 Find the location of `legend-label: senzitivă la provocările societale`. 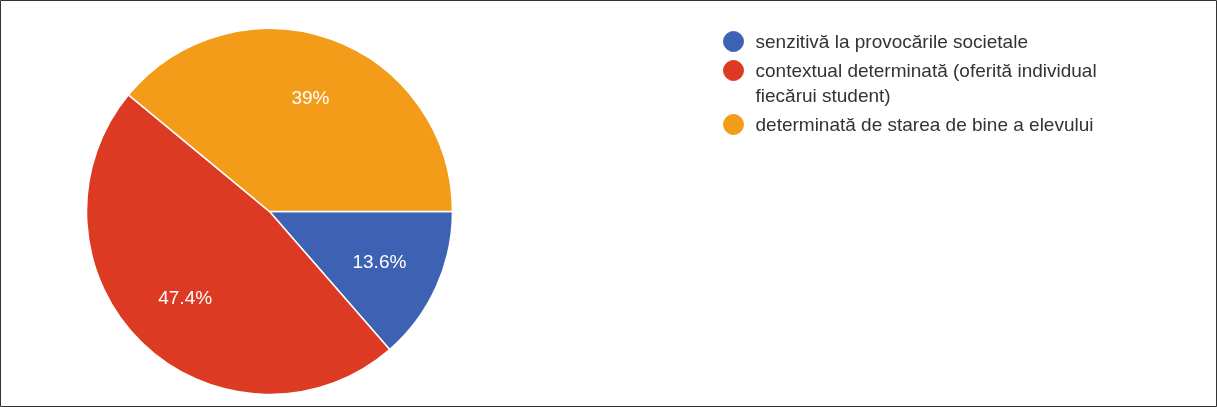

legend-label: senzitivă la provocările societale is located at coordinates (891, 41).